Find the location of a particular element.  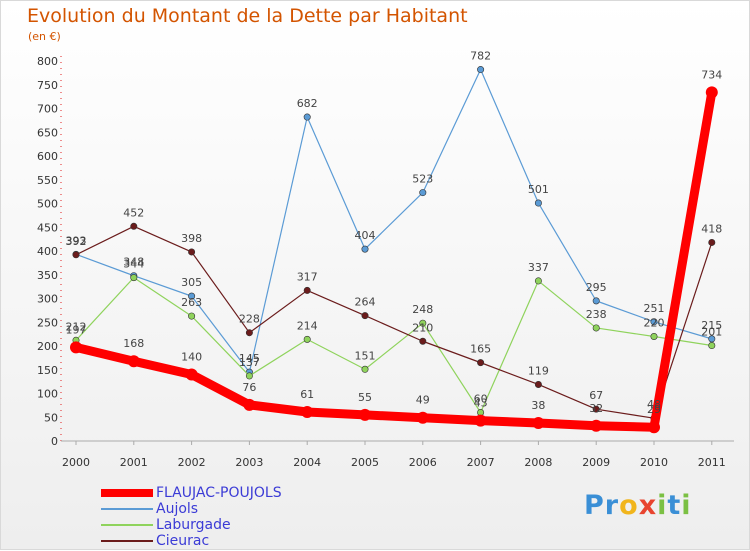

x-tick-label: 2002 is located at coordinates (192, 462).